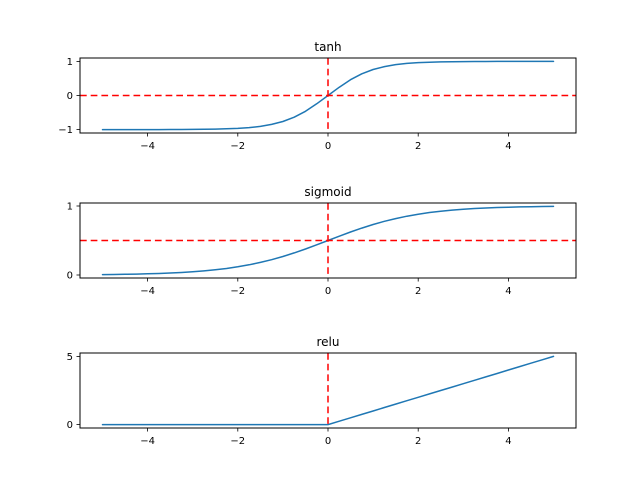 The height and width of the screenshot is (480, 640). Describe the element at coordinates (328, 192) in the screenshot. I see `subplot-title-sigmoid: sigmoid` at that location.